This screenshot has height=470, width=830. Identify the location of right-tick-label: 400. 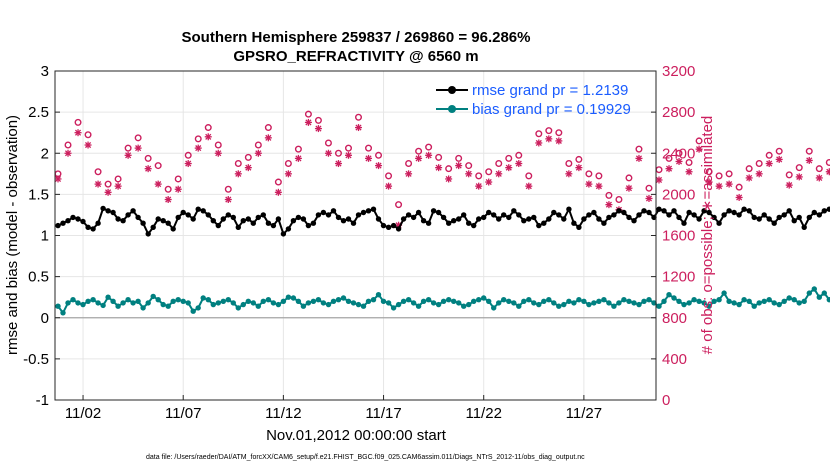
(674, 359).